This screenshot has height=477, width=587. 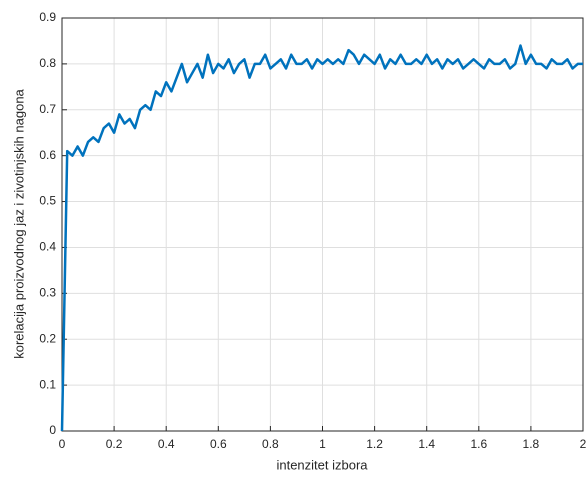 I want to click on x-tick-label: 1.8, so click(x=531, y=444).